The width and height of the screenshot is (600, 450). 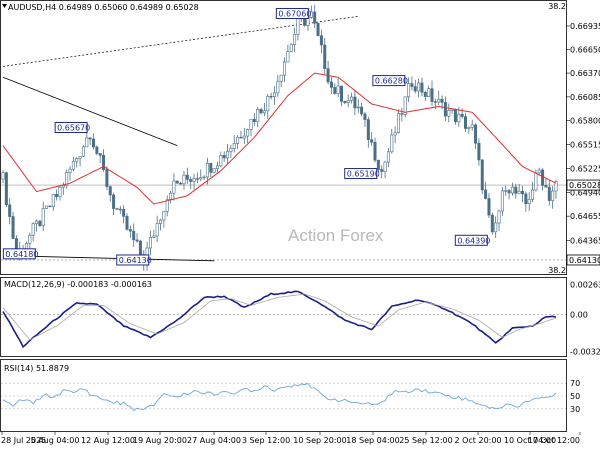 I want to click on time-tick-label: 10 Sep 20:00, so click(x=319, y=440).